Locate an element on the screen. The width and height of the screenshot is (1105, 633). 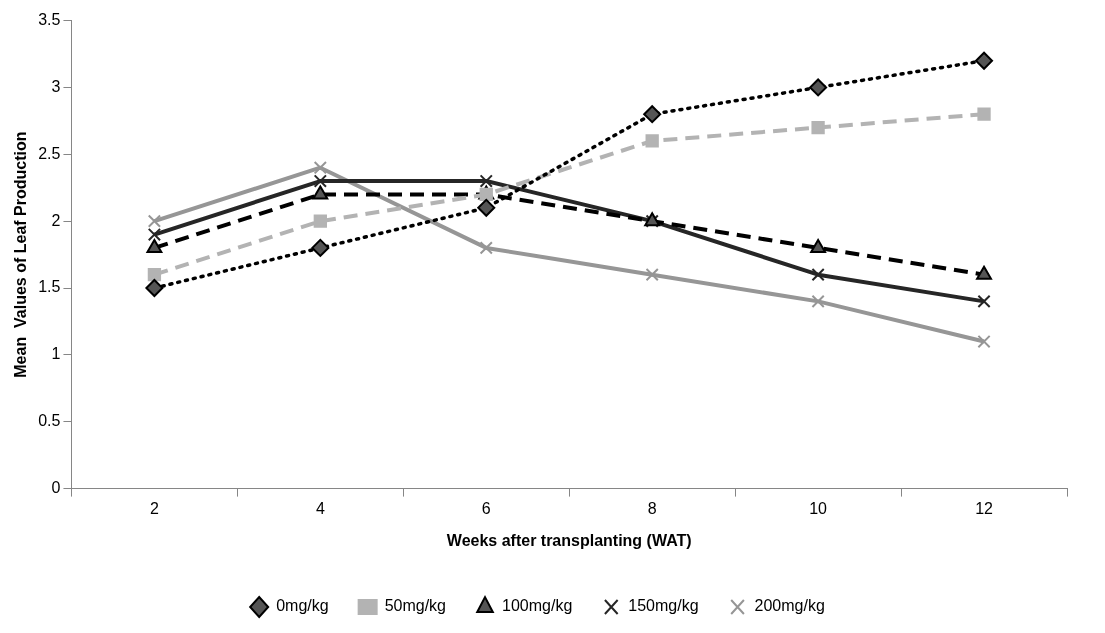
y-tick-label: 2.5 is located at coordinates (49, 153).